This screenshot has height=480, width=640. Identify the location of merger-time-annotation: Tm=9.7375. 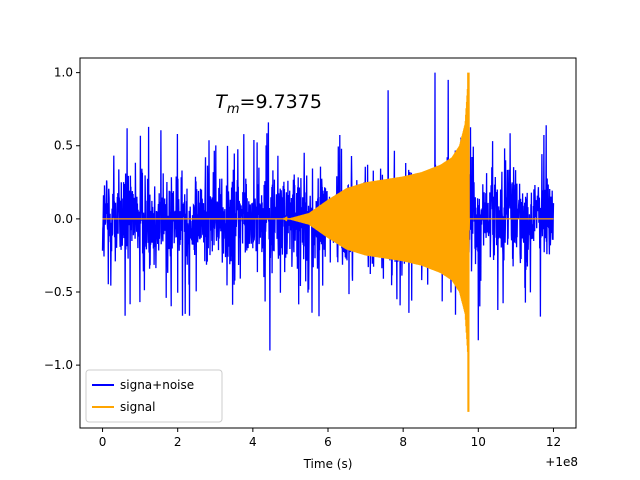
(268, 104).